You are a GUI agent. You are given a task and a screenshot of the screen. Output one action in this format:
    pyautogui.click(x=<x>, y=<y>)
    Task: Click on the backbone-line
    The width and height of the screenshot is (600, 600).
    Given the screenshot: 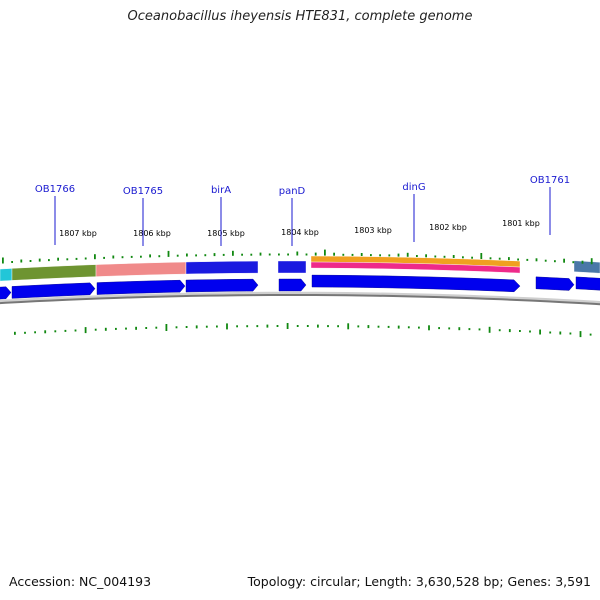 What is the action you would take?
    pyautogui.click(x=300, y=299)
    